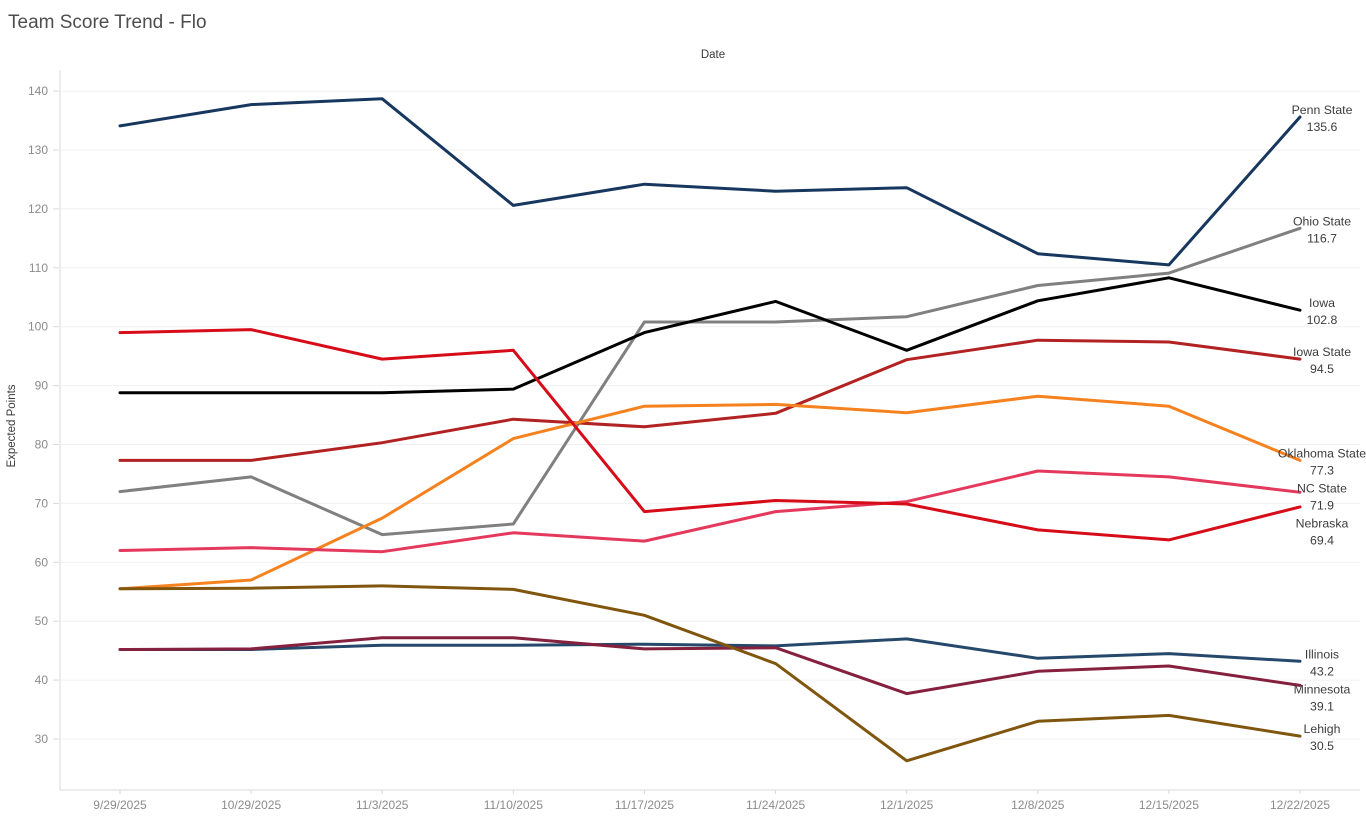  I want to click on series-end-label-penn-state: Penn State 135.6, so click(1322, 118).